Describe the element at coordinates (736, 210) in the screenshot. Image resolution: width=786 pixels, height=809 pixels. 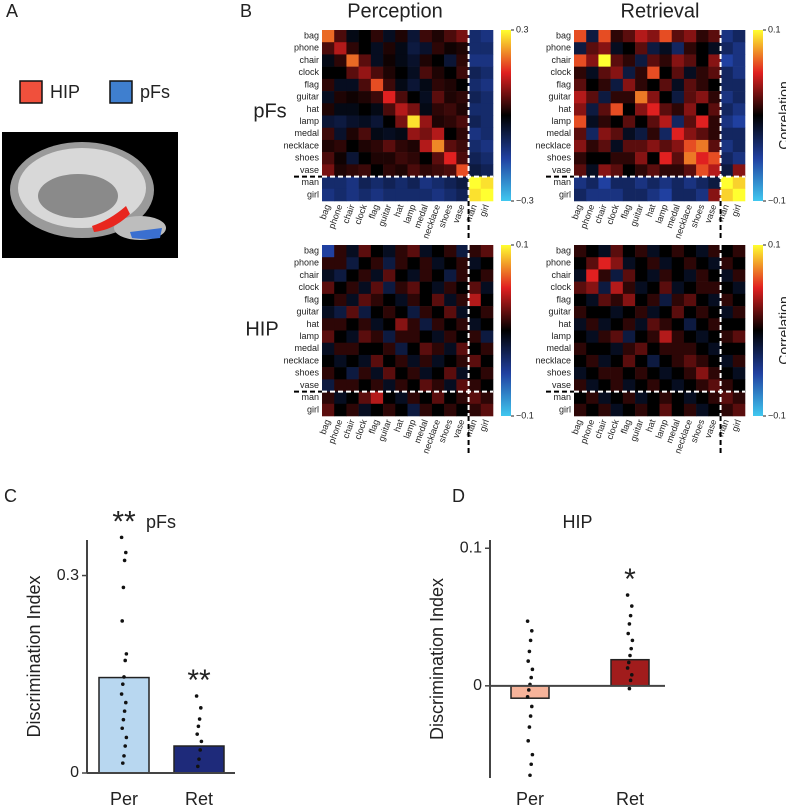
I see `column-label: girl` at that location.